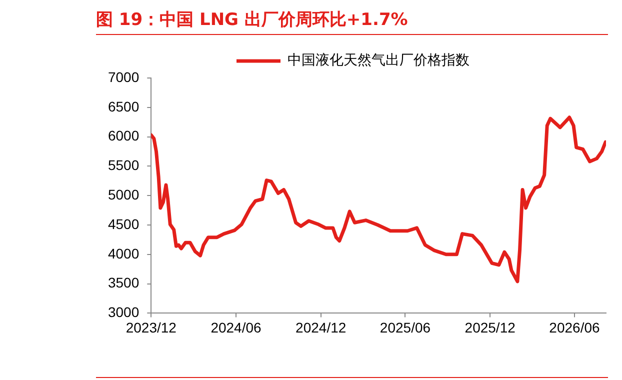  I want to click on y-tick-label: 3000, so click(124, 312).